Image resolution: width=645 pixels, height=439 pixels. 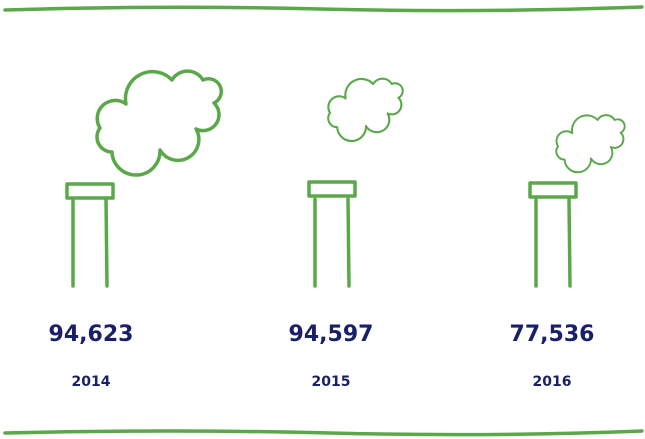 I want to click on chimney-2016, so click(x=577, y=201).